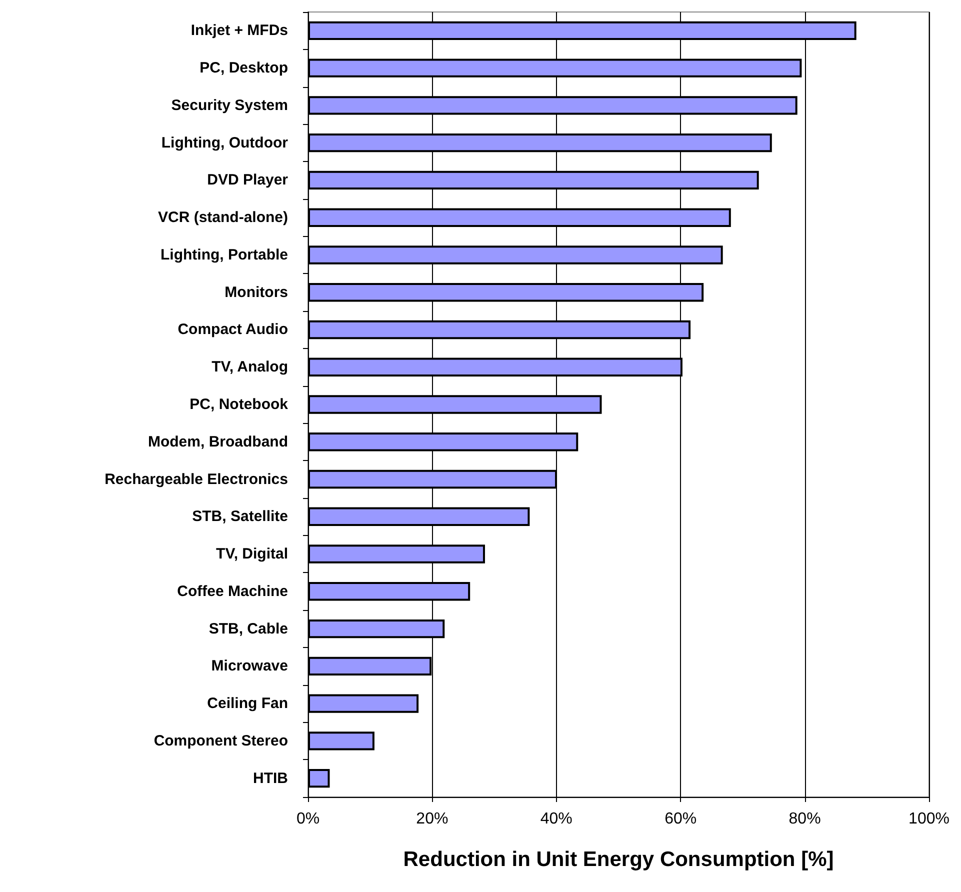 This screenshot has width=961, height=892. Describe the element at coordinates (221, 741) in the screenshot. I see `y-tick-label: Component Stereo` at that location.